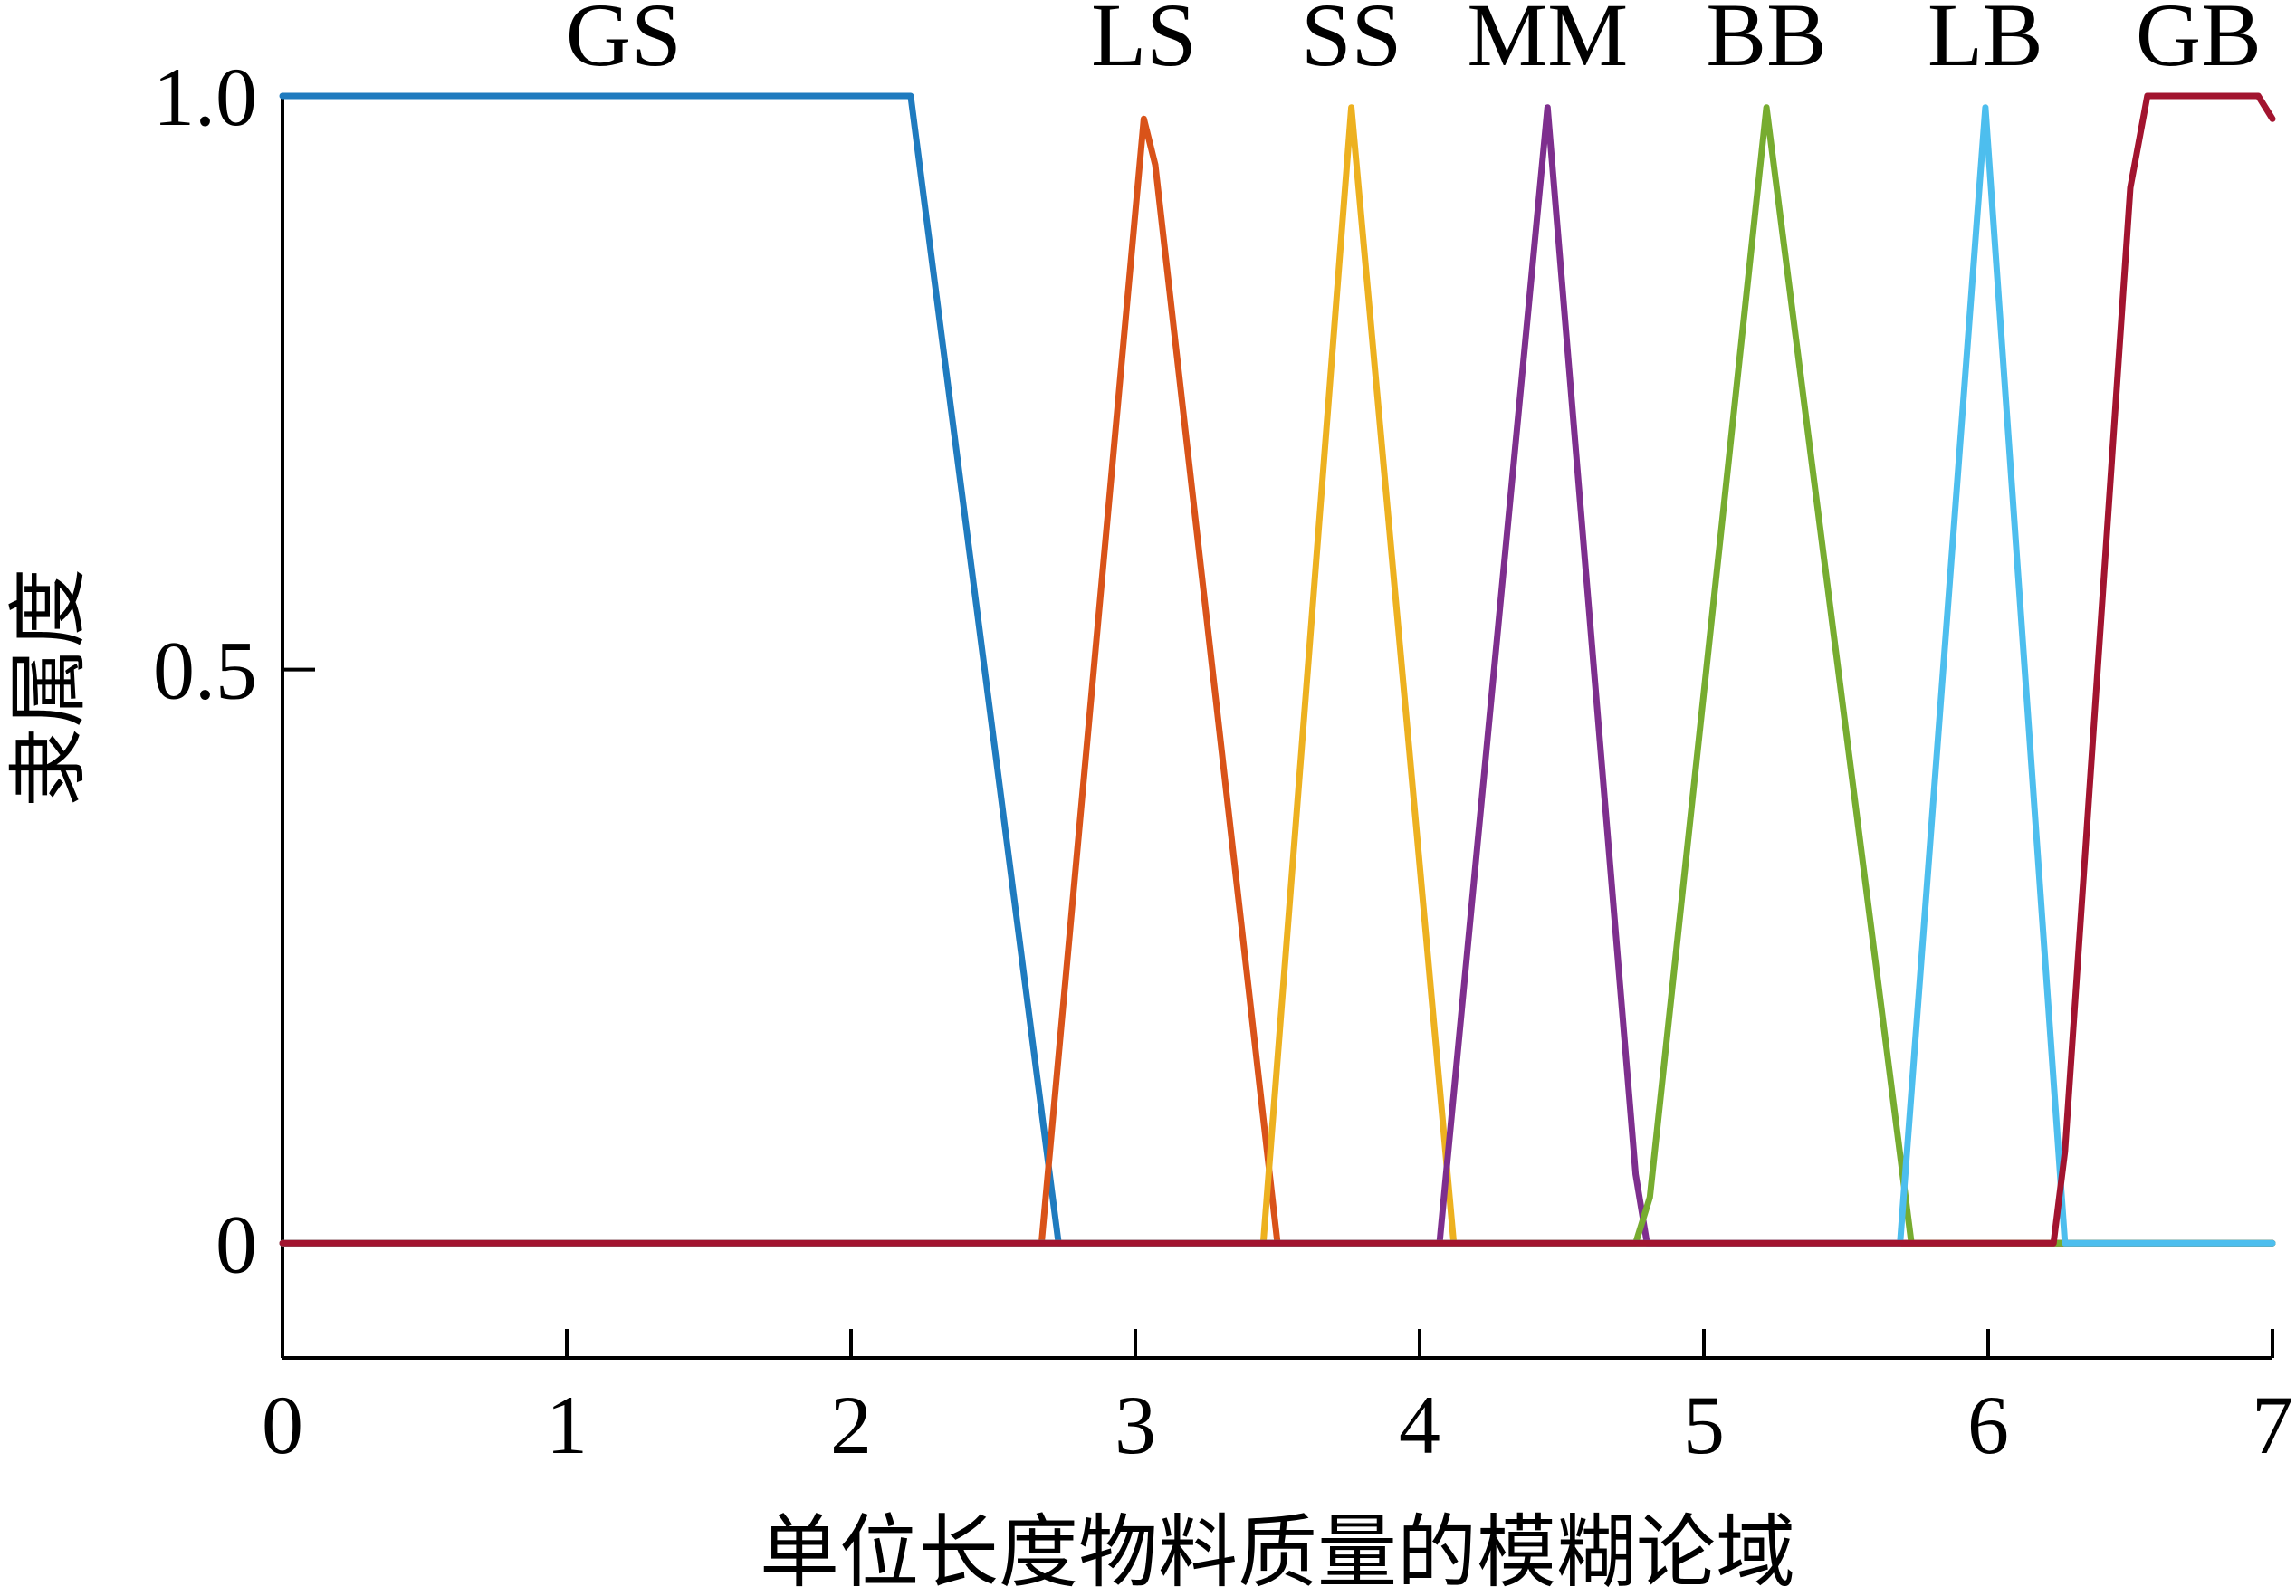 This screenshot has height=1596, width=2296. I want to click on series-label-lb: LB, so click(1986, 42).